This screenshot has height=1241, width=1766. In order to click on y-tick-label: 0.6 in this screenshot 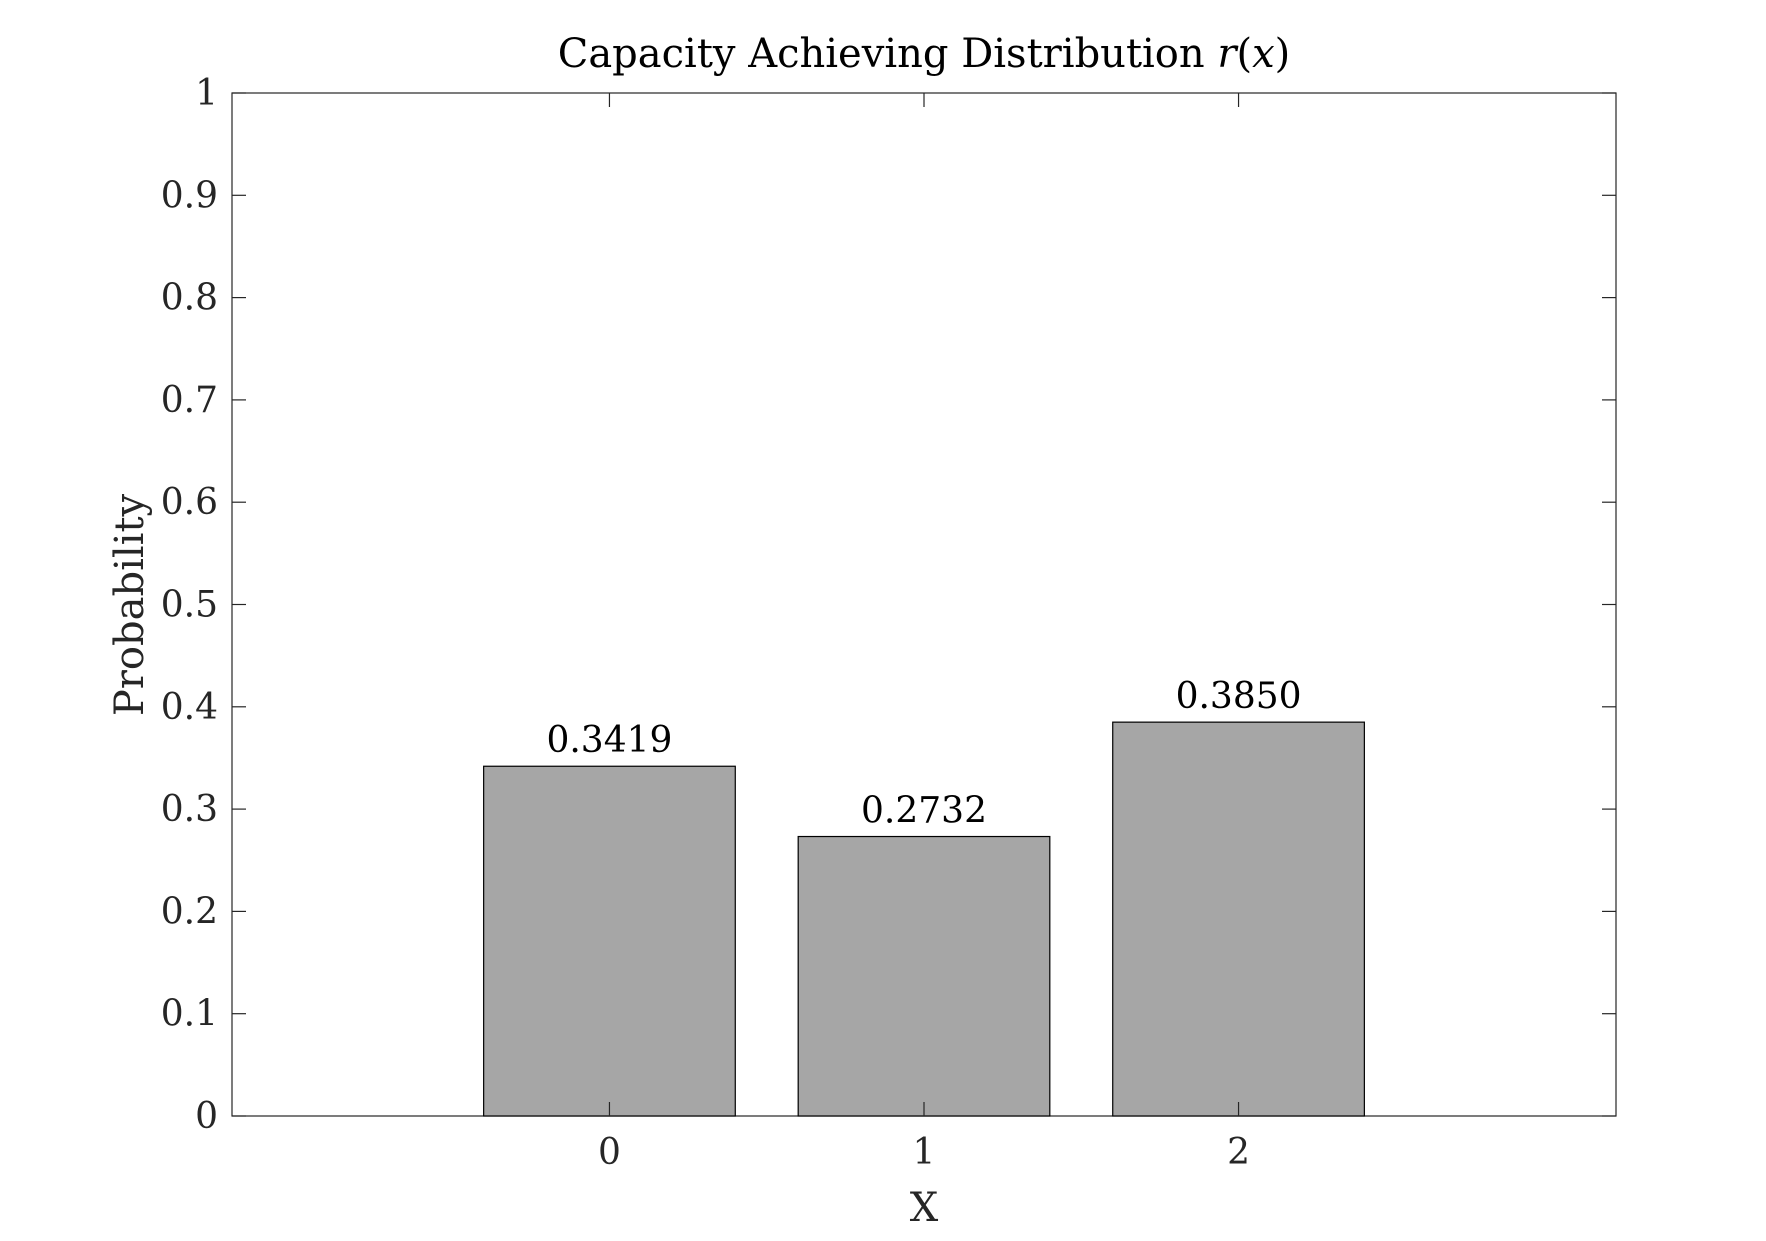, I will do `click(189, 502)`.